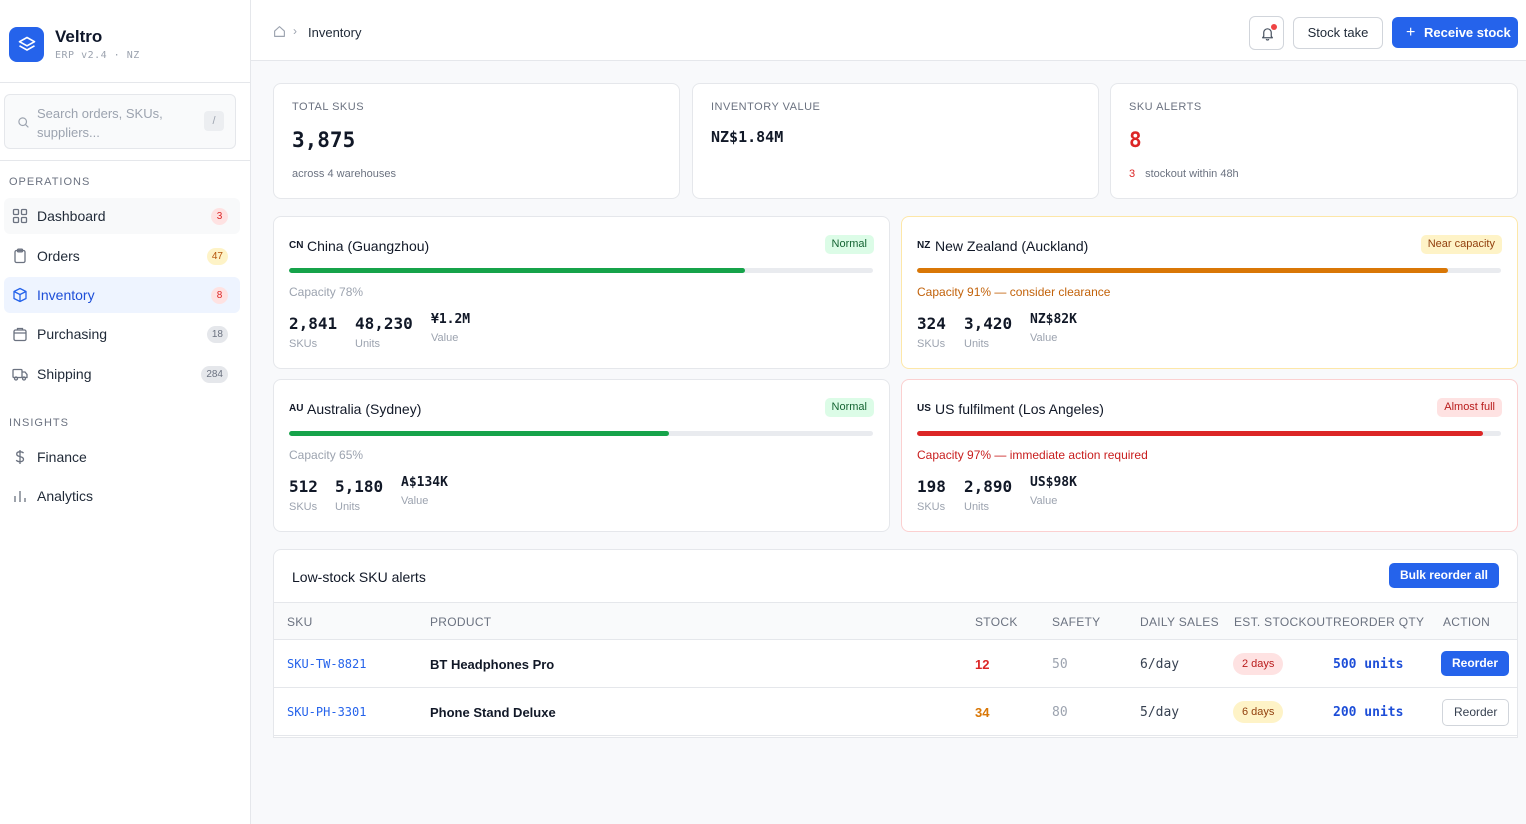 Image resolution: width=1526 pixels, height=824 pixels. Describe the element at coordinates (493, 712) in the screenshot. I see `product-name: Phone Stand Deluxe` at that location.